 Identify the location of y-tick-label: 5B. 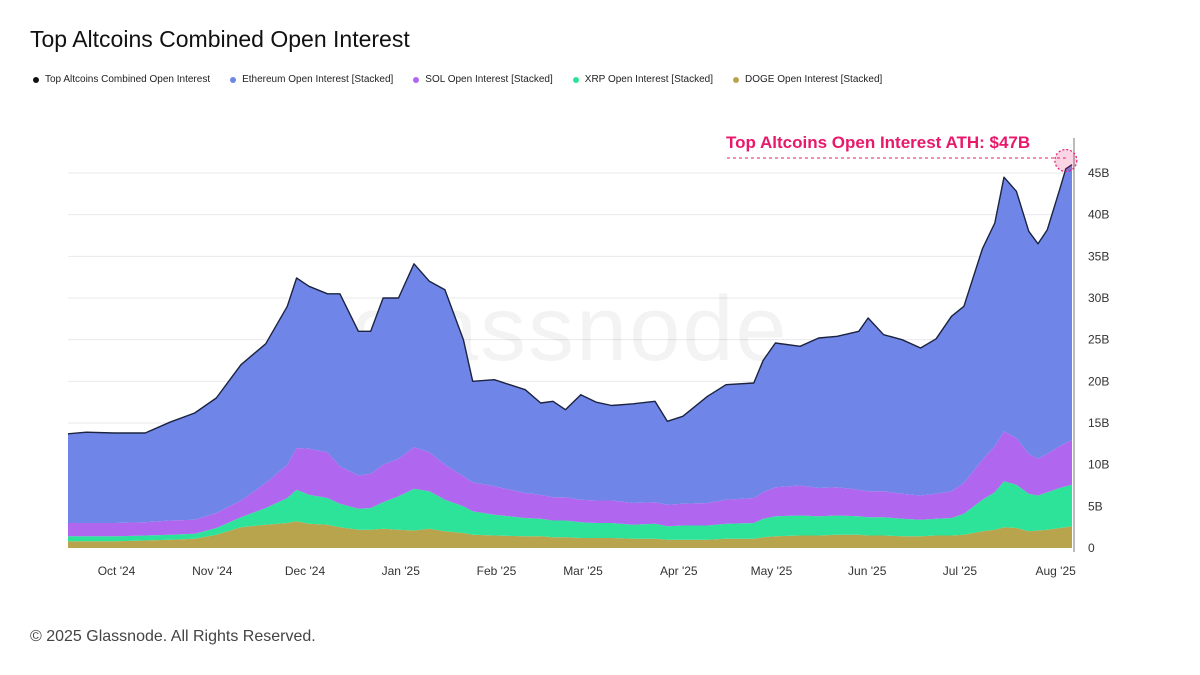
(1095, 506).